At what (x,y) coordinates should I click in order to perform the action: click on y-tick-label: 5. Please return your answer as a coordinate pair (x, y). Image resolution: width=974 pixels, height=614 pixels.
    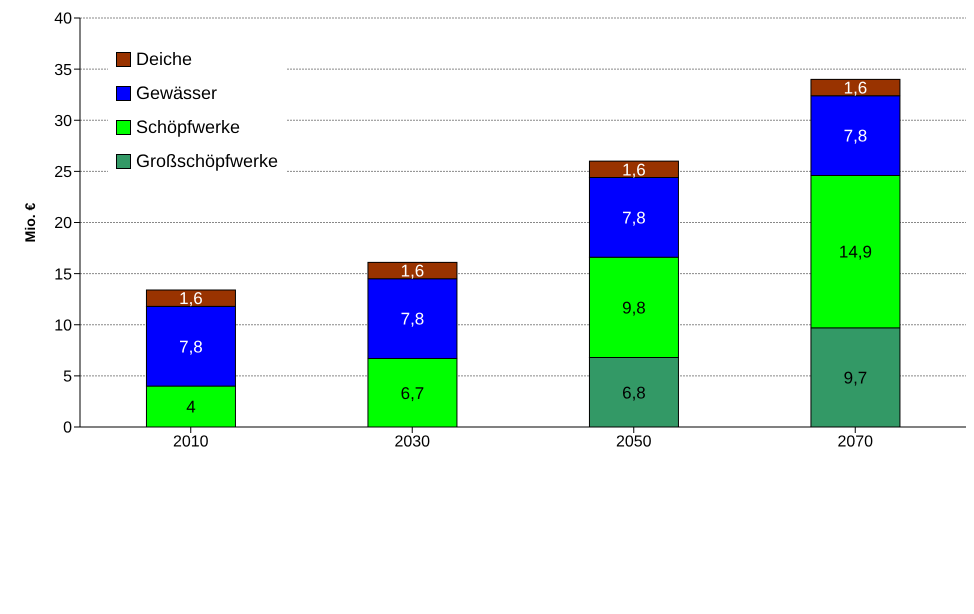
    Looking at the image, I should click on (67, 377).